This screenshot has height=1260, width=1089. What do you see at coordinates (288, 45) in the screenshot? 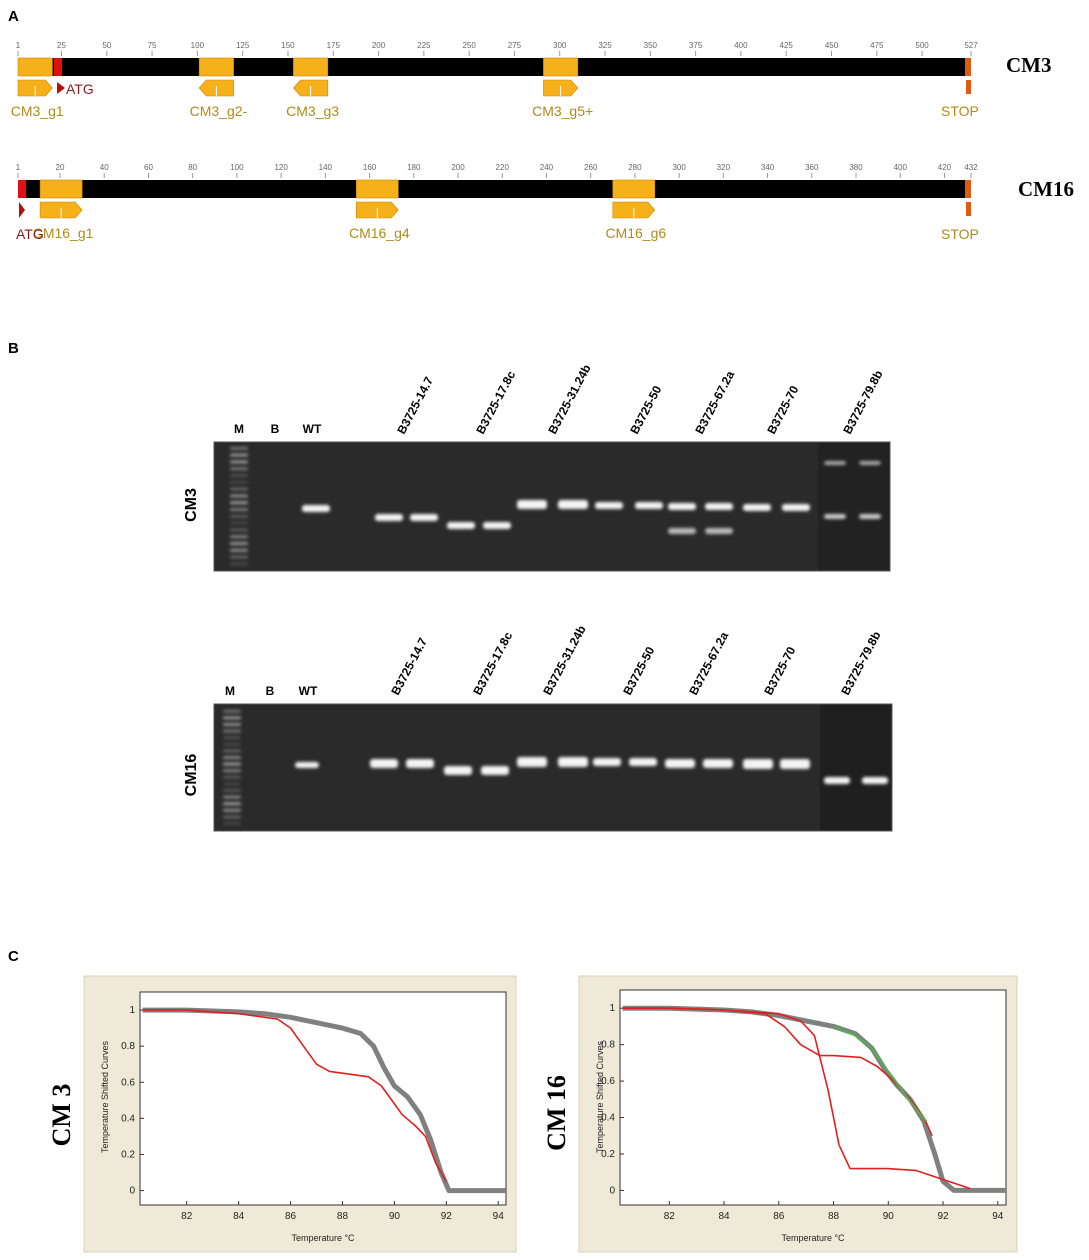
I see `track-tick-label: 150` at bounding box center [288, 45].